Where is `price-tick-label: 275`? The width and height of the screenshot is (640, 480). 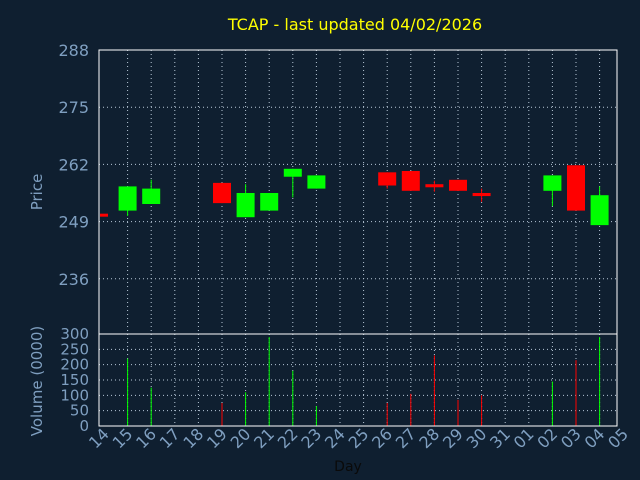 price-tick-label: 275 is located at coordinates (73, 107).